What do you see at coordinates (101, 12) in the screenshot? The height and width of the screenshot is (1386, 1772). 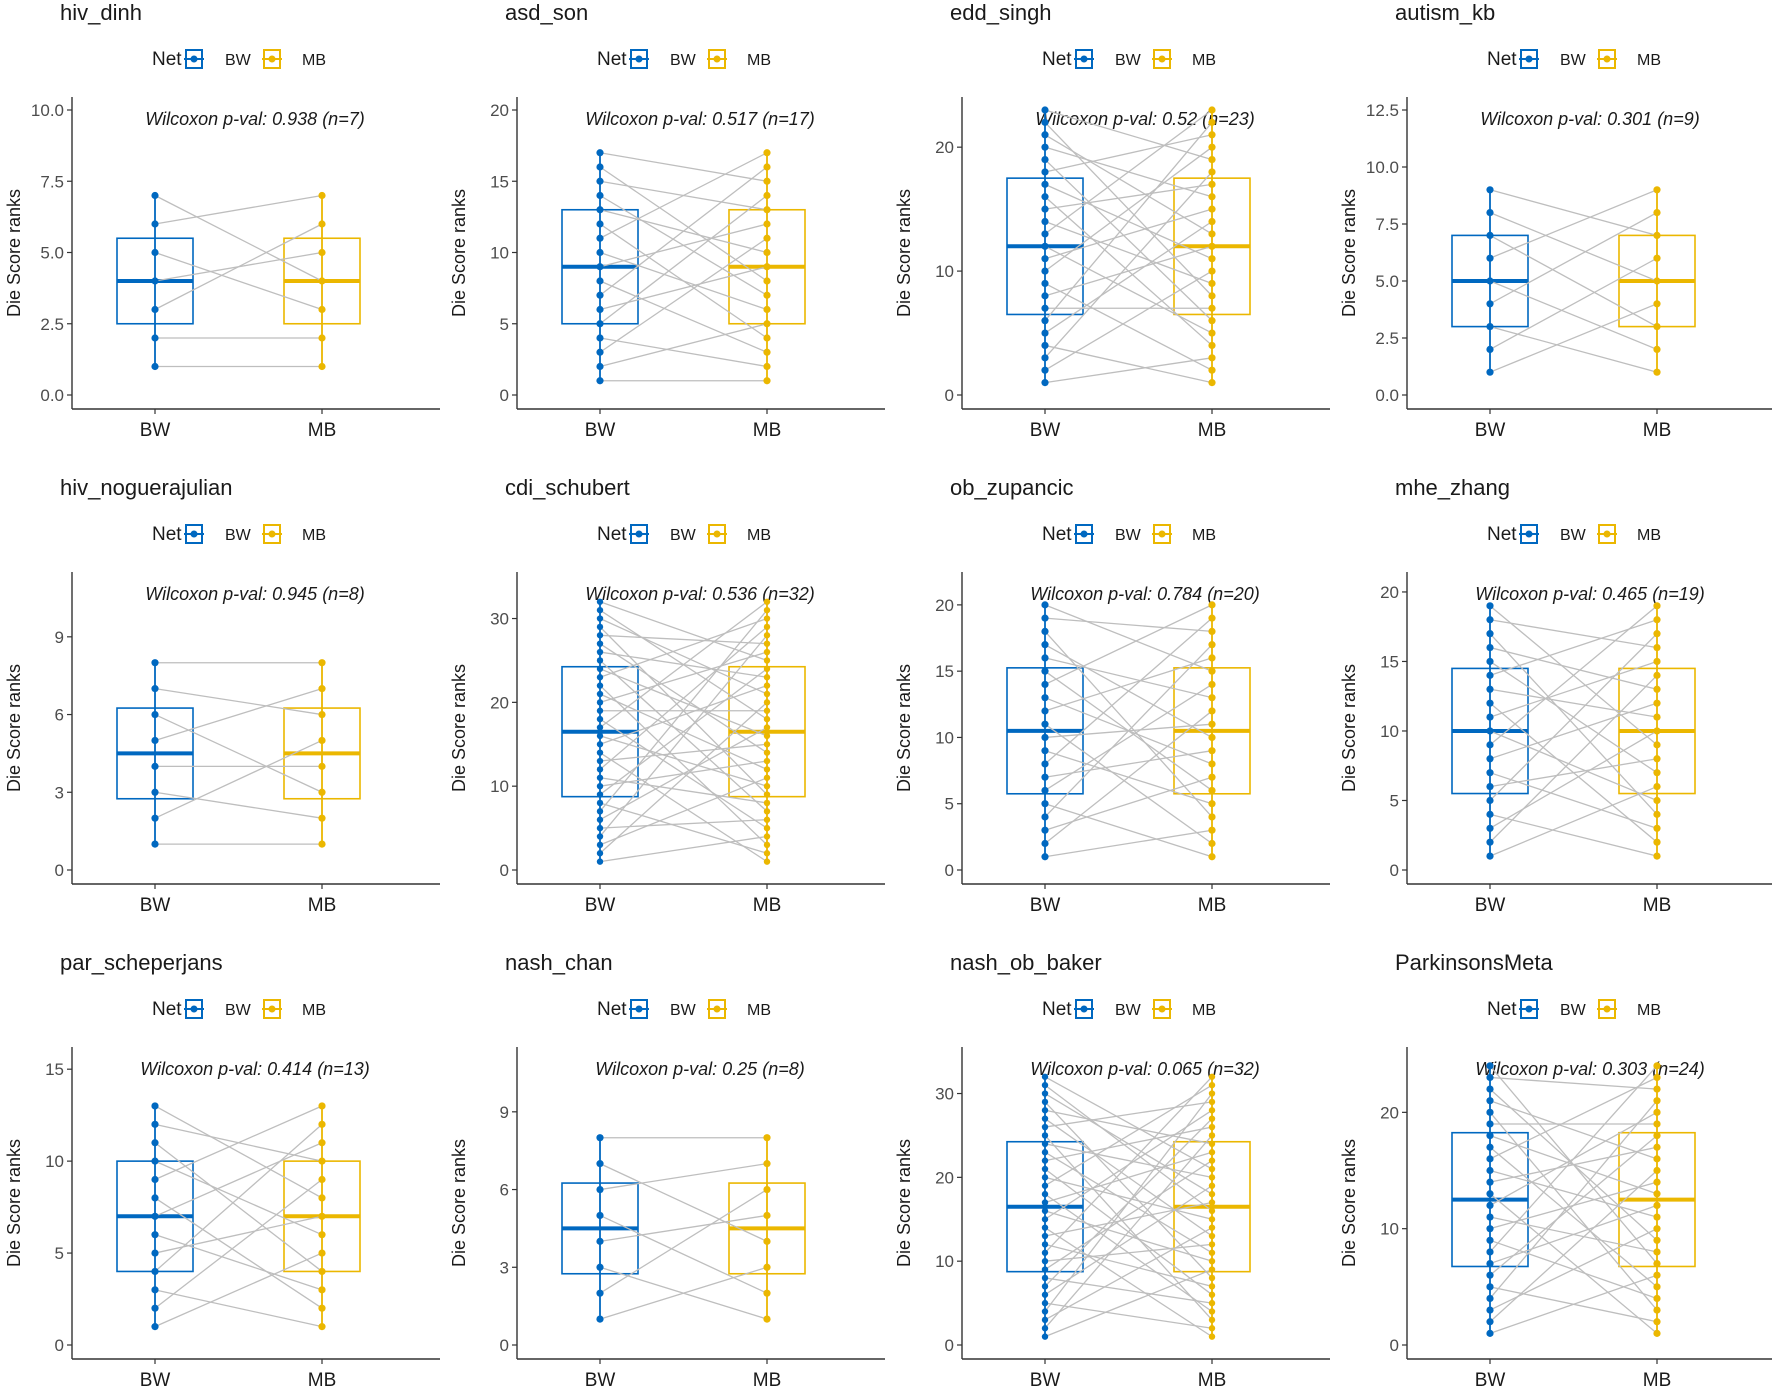 I see `panel-title: hiv_dinh` at bounding box center [101, 12].